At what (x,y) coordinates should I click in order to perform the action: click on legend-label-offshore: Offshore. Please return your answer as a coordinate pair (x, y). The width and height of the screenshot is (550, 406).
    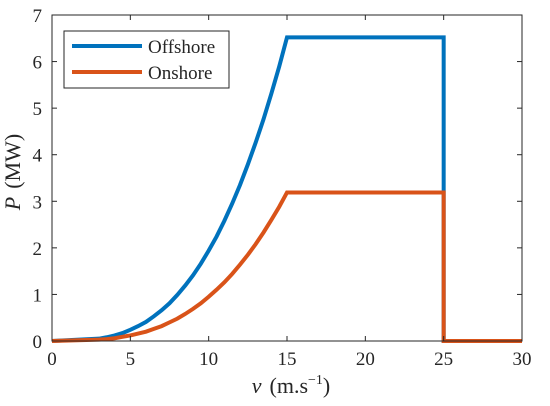
    Looking at the image, I should click on (181, 47).